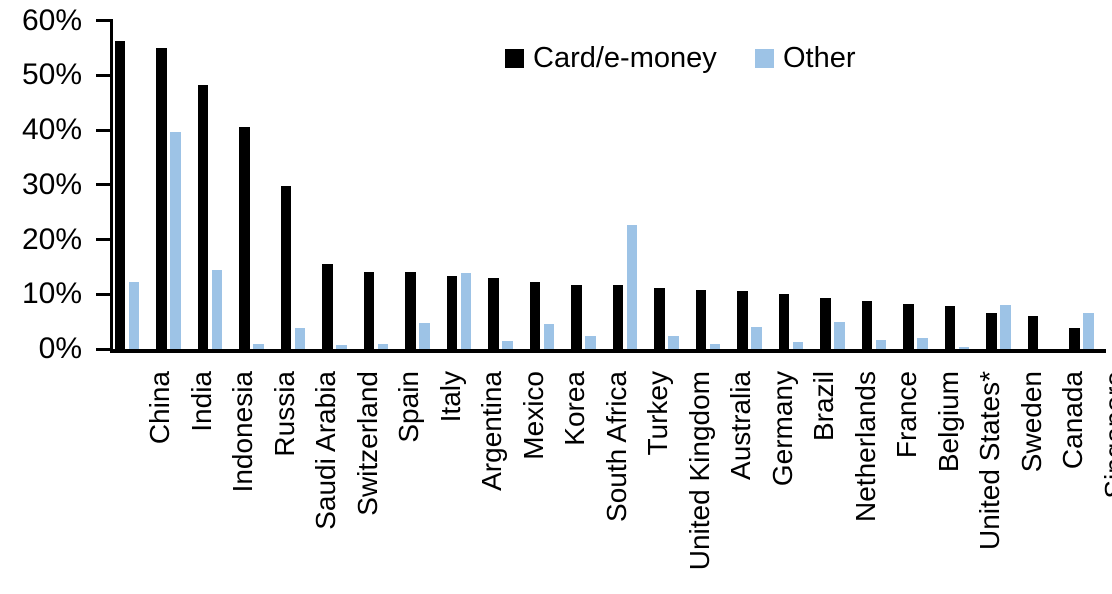 Image resolution: width=1112 pixels, height=594 pixels. I want to click on bar-other-sweden, so click(1005, 326).